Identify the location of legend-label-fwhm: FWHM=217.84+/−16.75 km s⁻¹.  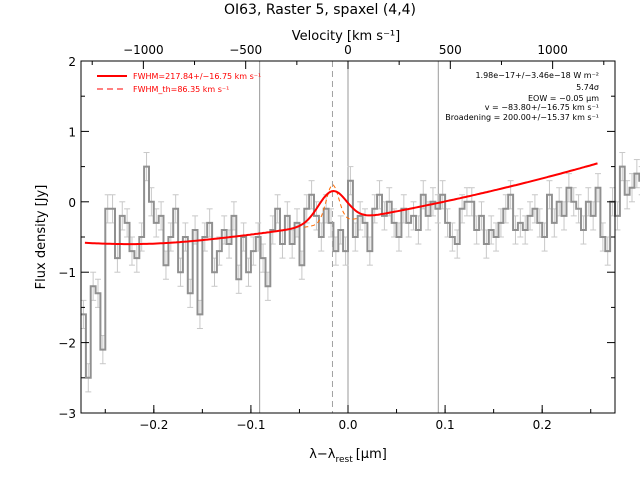
(197, 76).